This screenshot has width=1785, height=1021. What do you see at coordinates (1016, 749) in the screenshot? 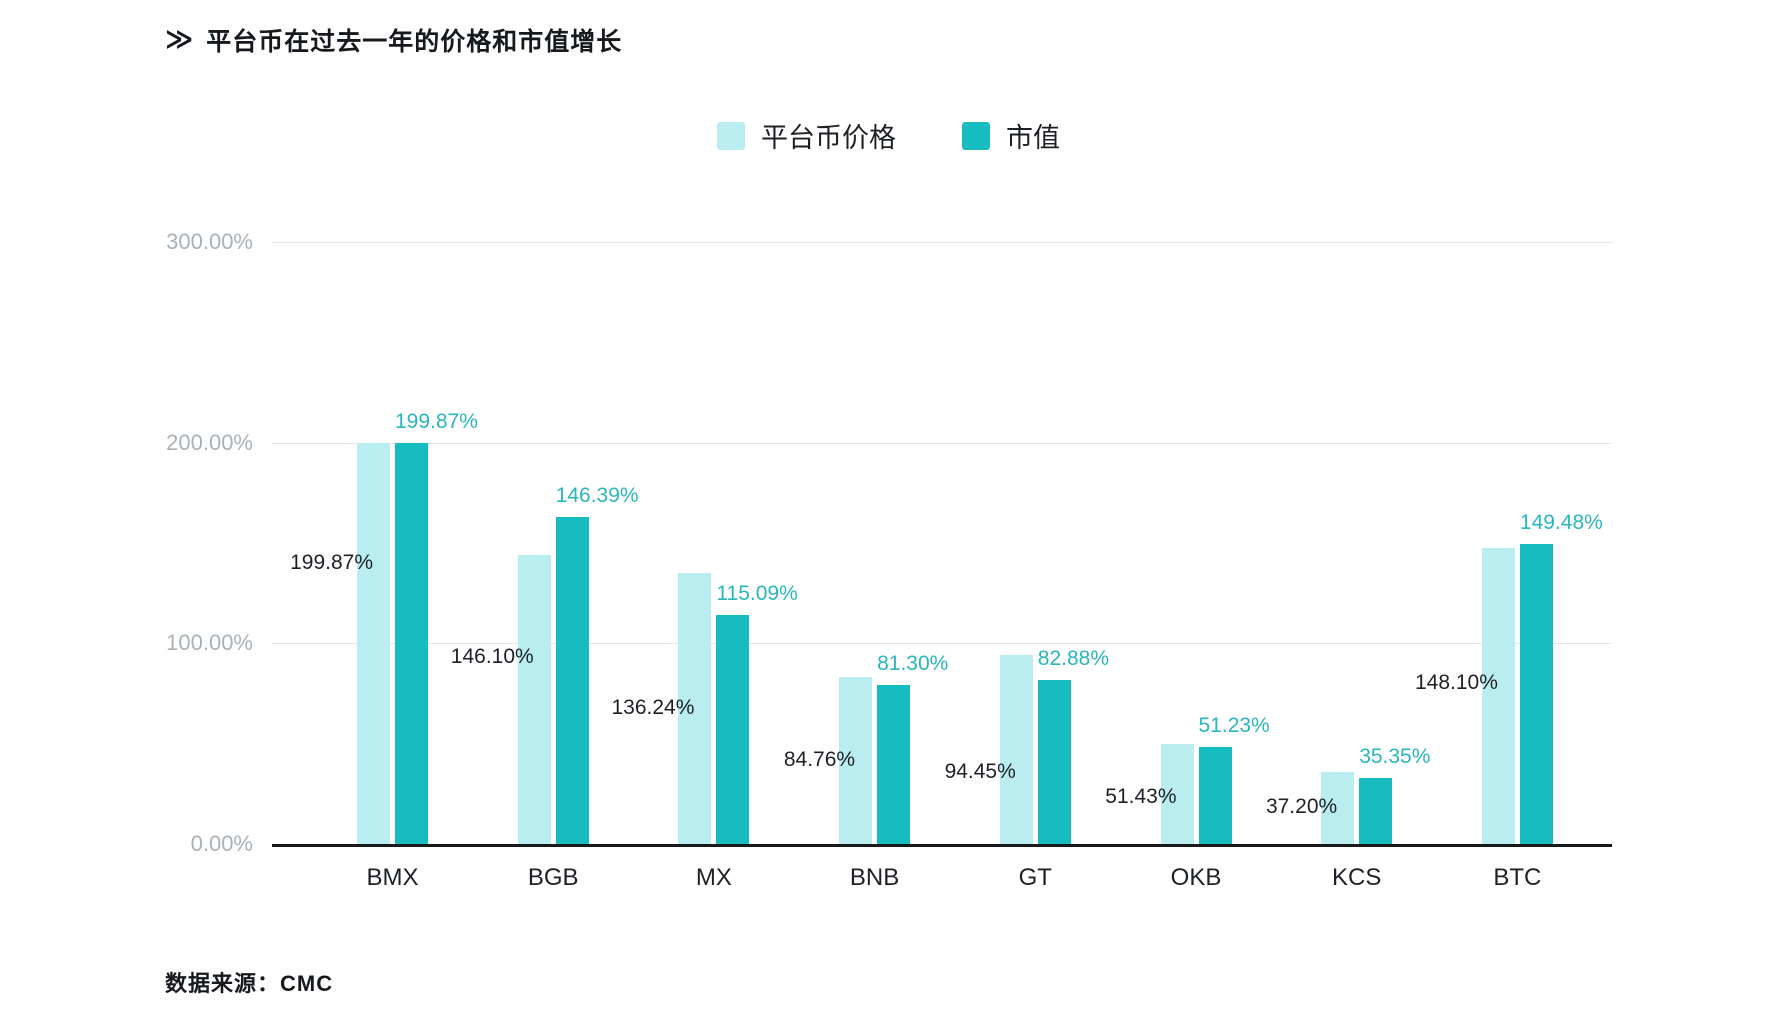
I see `bar-price-GT` at bounding box center [1016, 749].